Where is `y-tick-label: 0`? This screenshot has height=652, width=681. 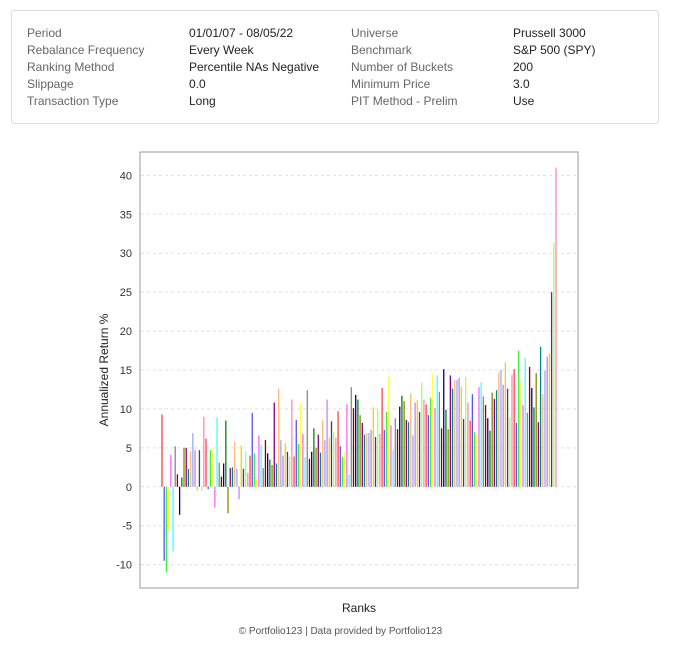
y-tick-label: 0 is located at coordinates (129, 488).